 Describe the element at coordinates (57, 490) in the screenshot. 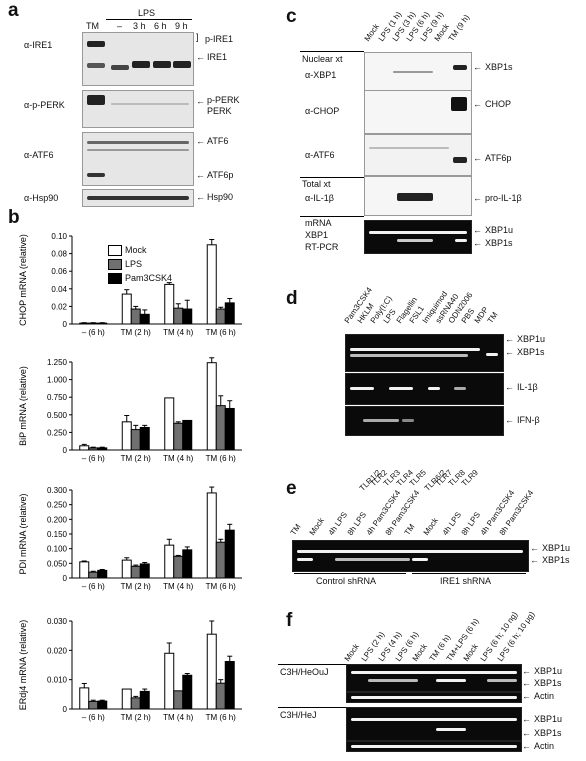

I see `y-tick-label: 0.300` at that location.